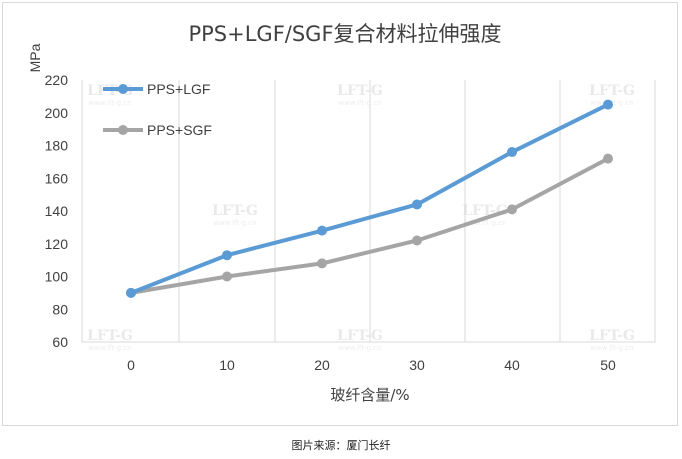 The height and width of the screenshot is (459, 682). I want to click on legend: PPS+LGF PPS+SGF, so click(157, 109).